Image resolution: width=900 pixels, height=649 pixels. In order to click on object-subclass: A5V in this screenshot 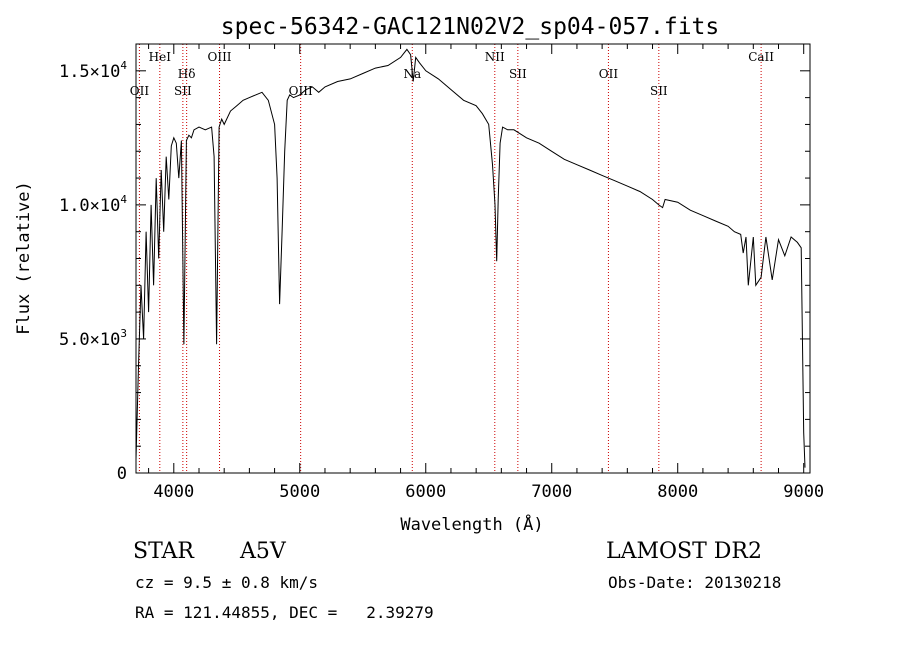, I will do `click(263, 551)`.